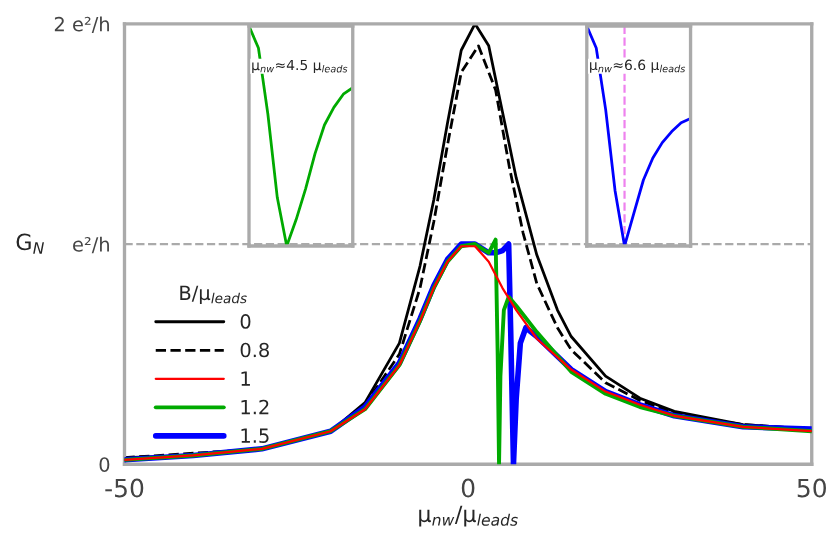 This screenshot has height=554, width=830. I want to click on x-tick-label: 0, so click(468, 488).